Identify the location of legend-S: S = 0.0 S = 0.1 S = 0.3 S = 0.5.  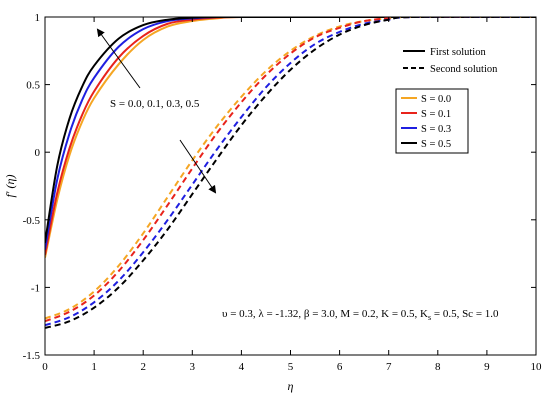
(432, 121).